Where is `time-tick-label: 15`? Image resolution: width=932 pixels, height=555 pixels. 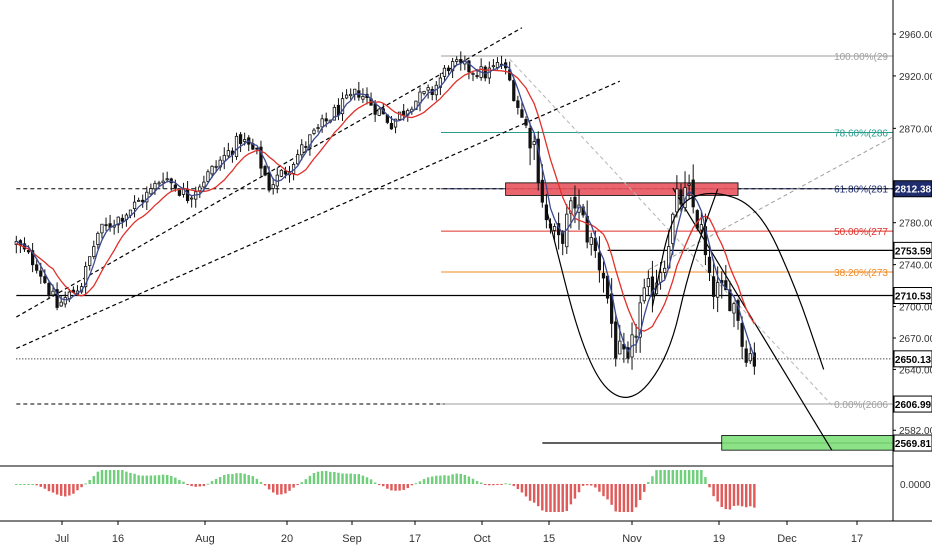
time-tick-label: 15 is located at coordinates (549, 539).